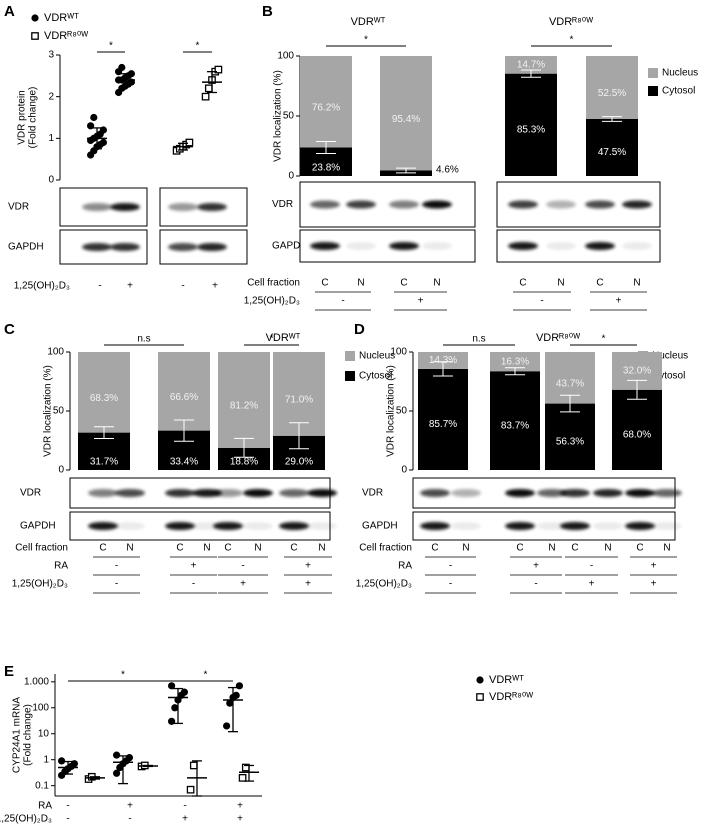 The image size is (706, 826). Describe the element at coordinates (46, 759) in the screenshot. I see `y-tick-label: 1` at that location.